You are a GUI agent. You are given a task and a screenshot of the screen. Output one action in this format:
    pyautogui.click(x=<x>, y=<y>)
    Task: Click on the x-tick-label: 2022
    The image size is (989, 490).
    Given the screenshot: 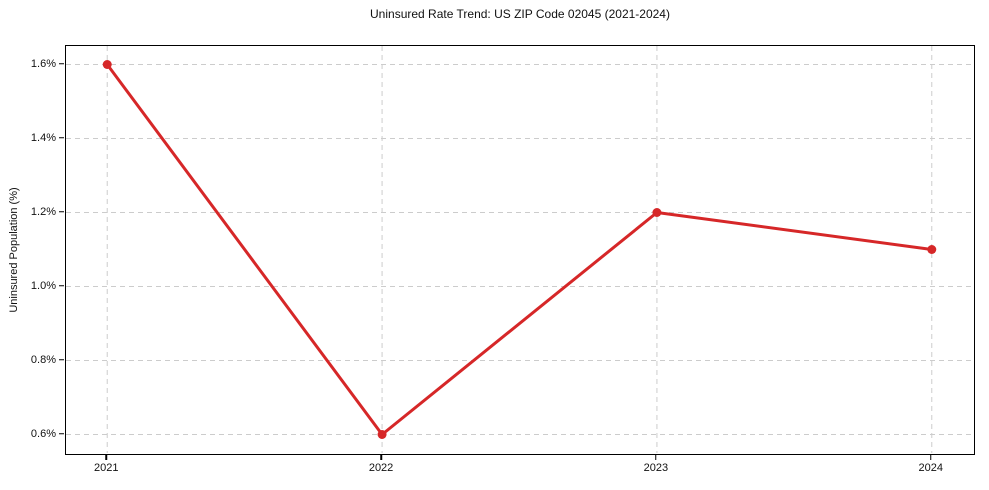 What is the action you would take?
    pyautogui.click(x=381, y=468)
    